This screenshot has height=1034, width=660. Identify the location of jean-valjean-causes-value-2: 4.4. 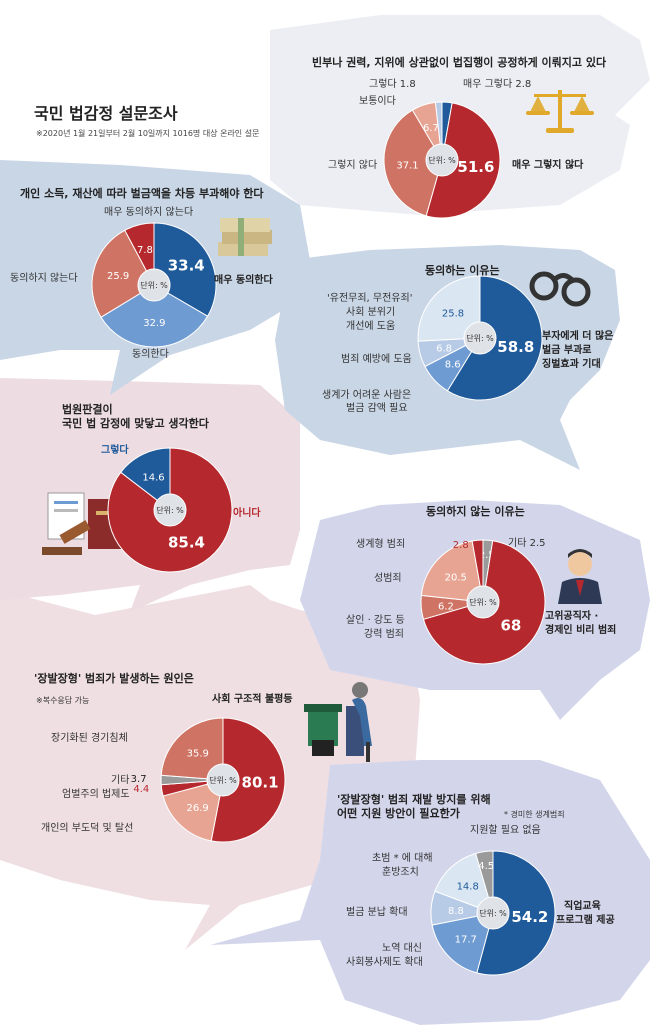
(141, 789).